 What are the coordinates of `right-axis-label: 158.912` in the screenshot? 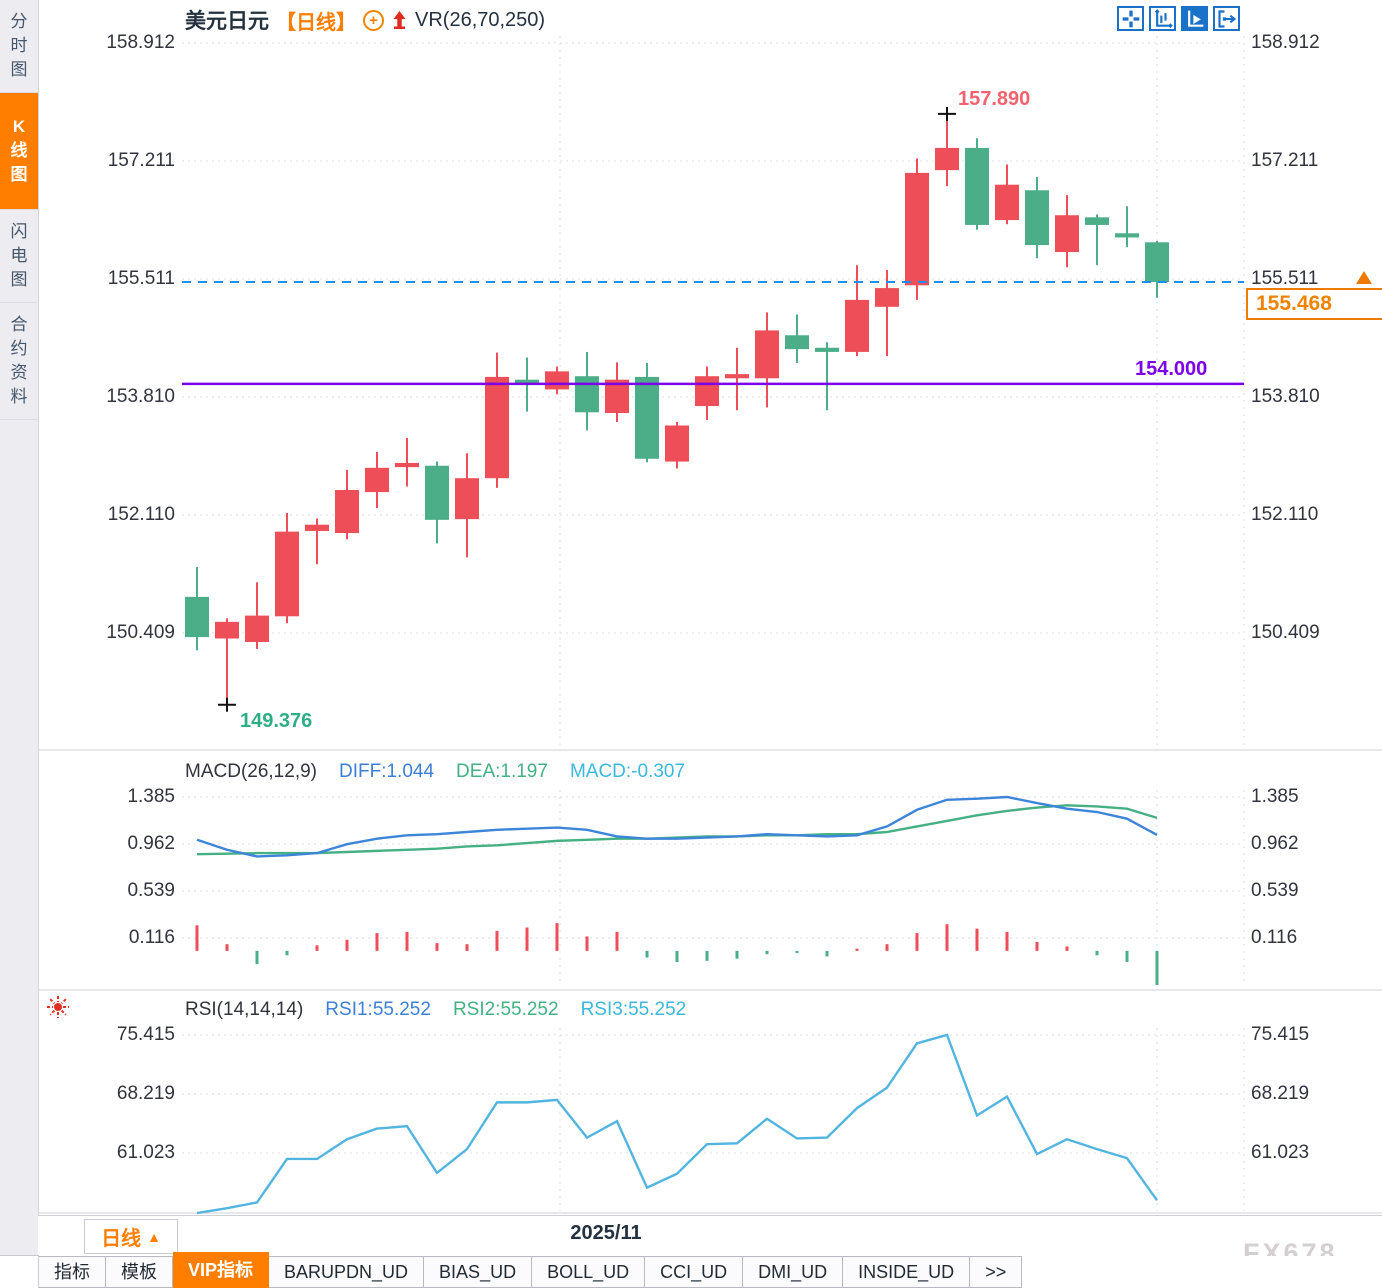 It's located at (1285, 42).